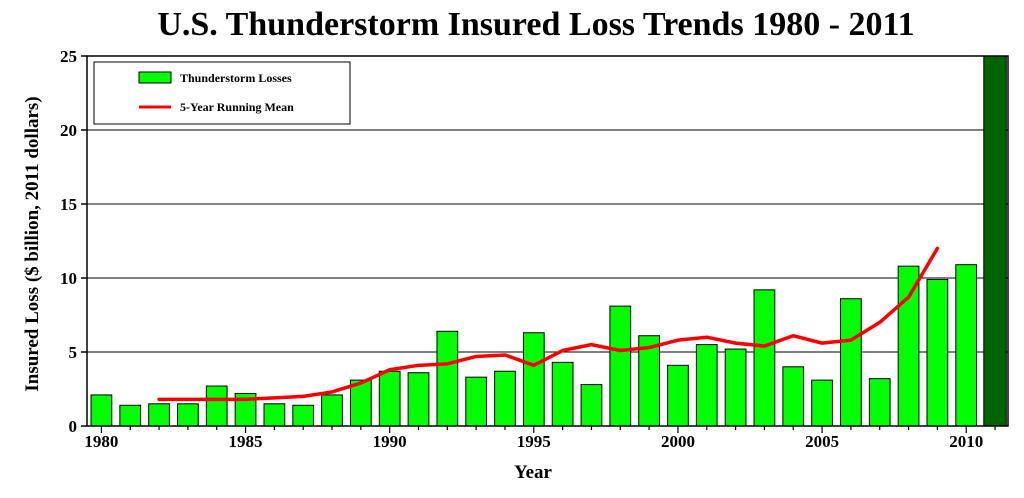 Image resolution: width=1024 pixels, height=498 pixels. Describe the element at coordinates (389, 398) in the screenshot. I see `bar-1990` at that location.